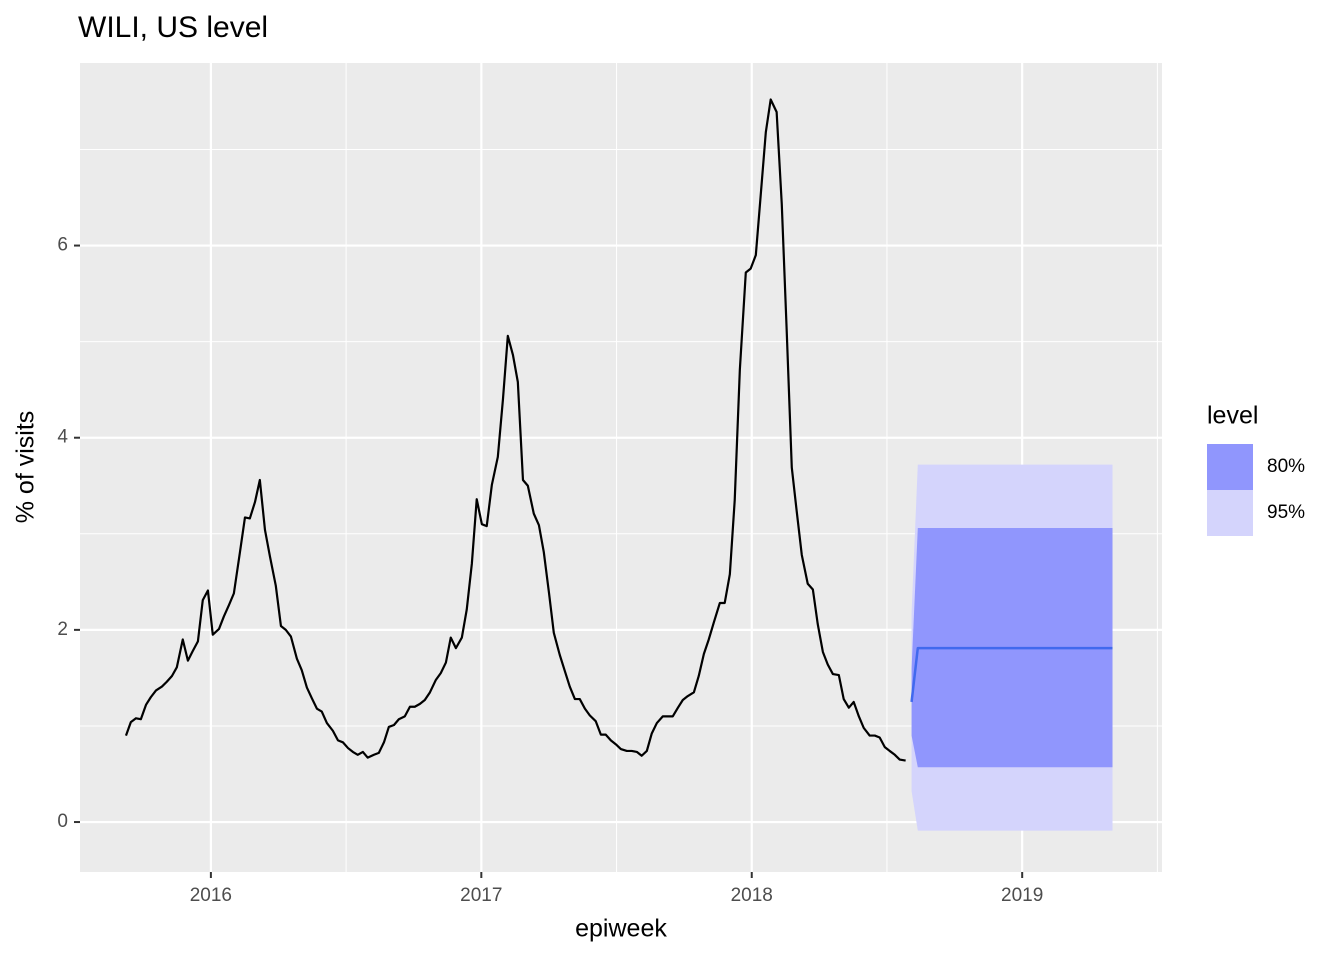 The width and height of the screenshot is (1344, 960). I want to click on y-tick-label: 6, so click(62, 245).